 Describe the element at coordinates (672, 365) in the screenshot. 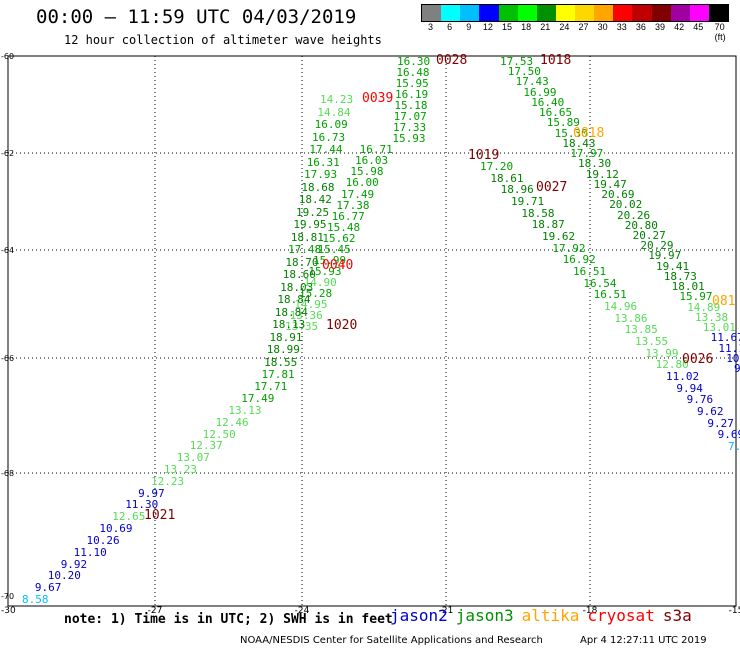

I see `swh-value: 12.80` at that location.